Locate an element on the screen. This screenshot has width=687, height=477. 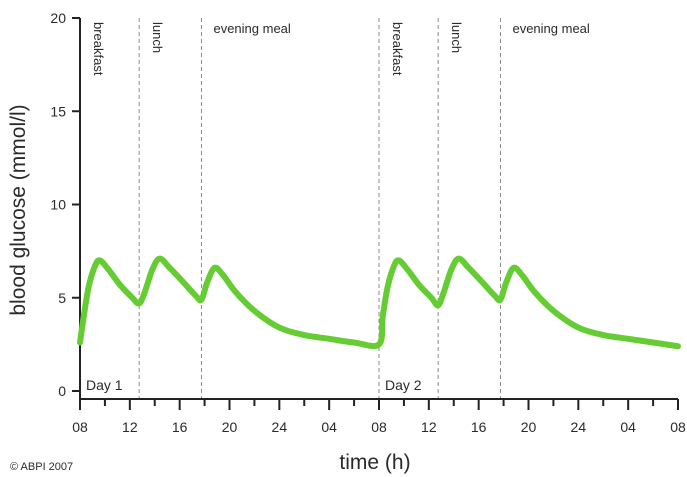
day-label: Day 2 is located at coordinates (403, 385).